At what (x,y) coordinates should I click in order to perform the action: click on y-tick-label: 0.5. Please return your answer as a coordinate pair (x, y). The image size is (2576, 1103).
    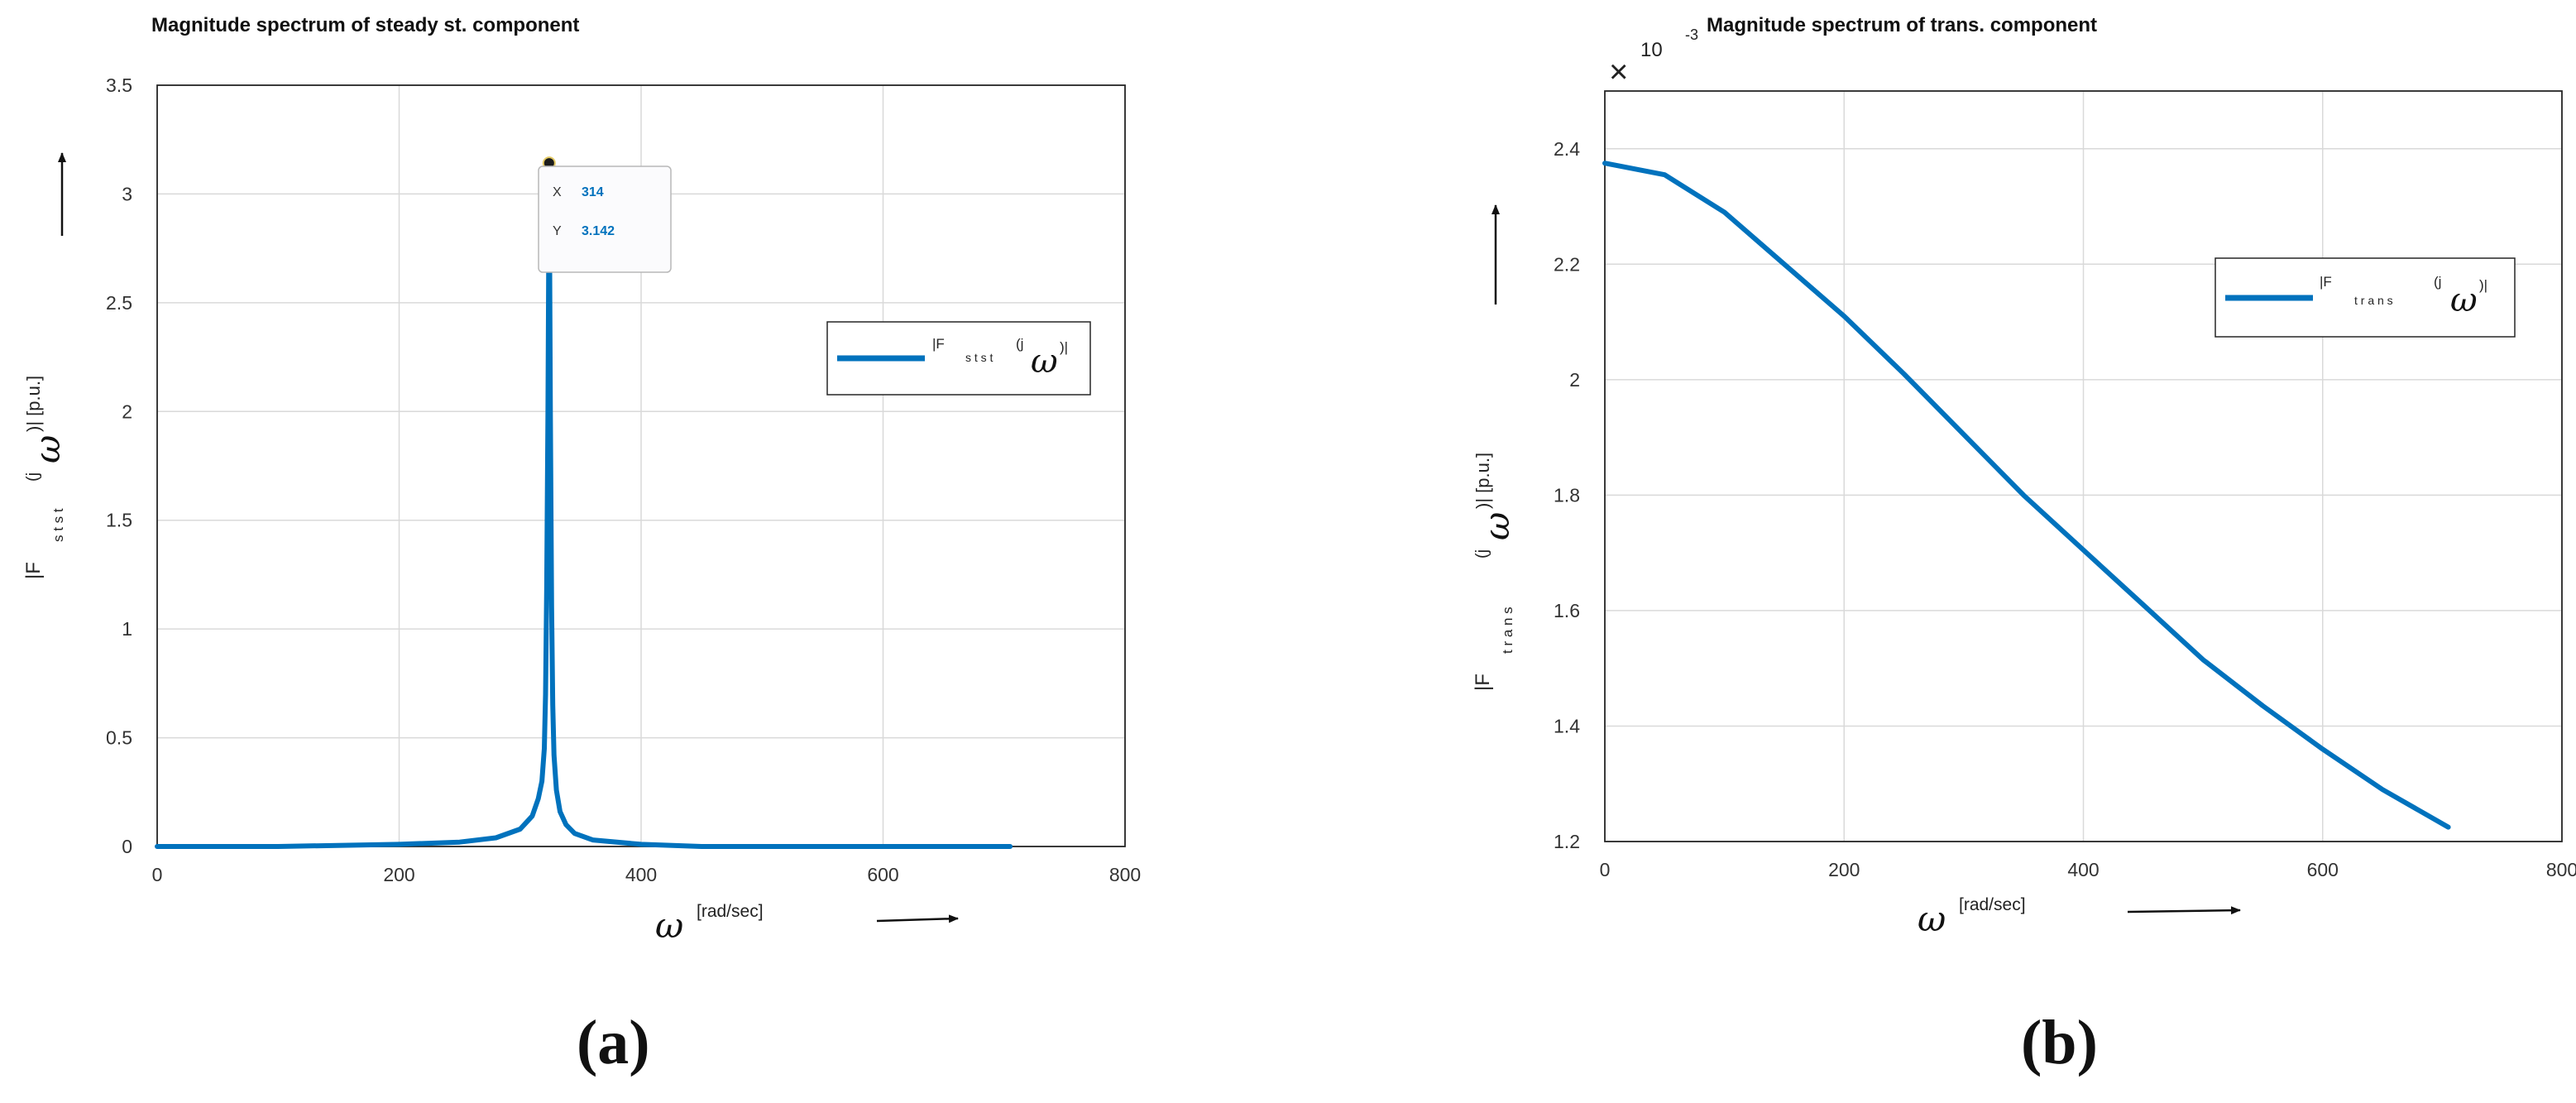
    Looking at the image, I should click on (119, 738).